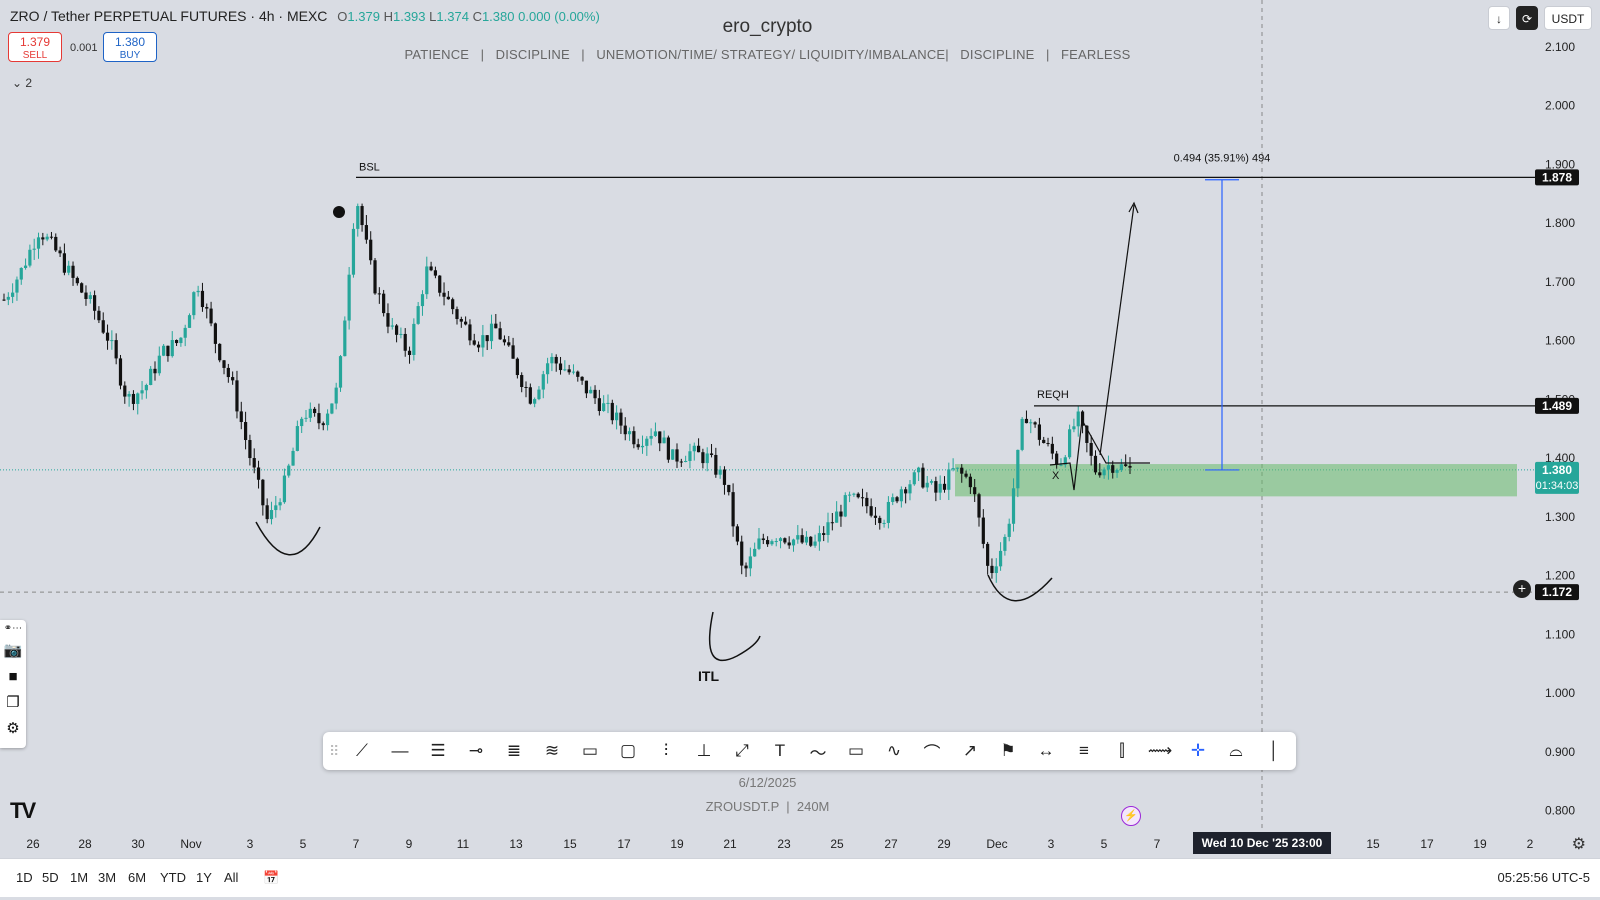 Image resolution: width=1600 pixels, height=900 pixels. What do you see at coordinates (1084, 750) in the screenshot?
I see `price-range-icon: ≡` at bounding box center [1084, 750].